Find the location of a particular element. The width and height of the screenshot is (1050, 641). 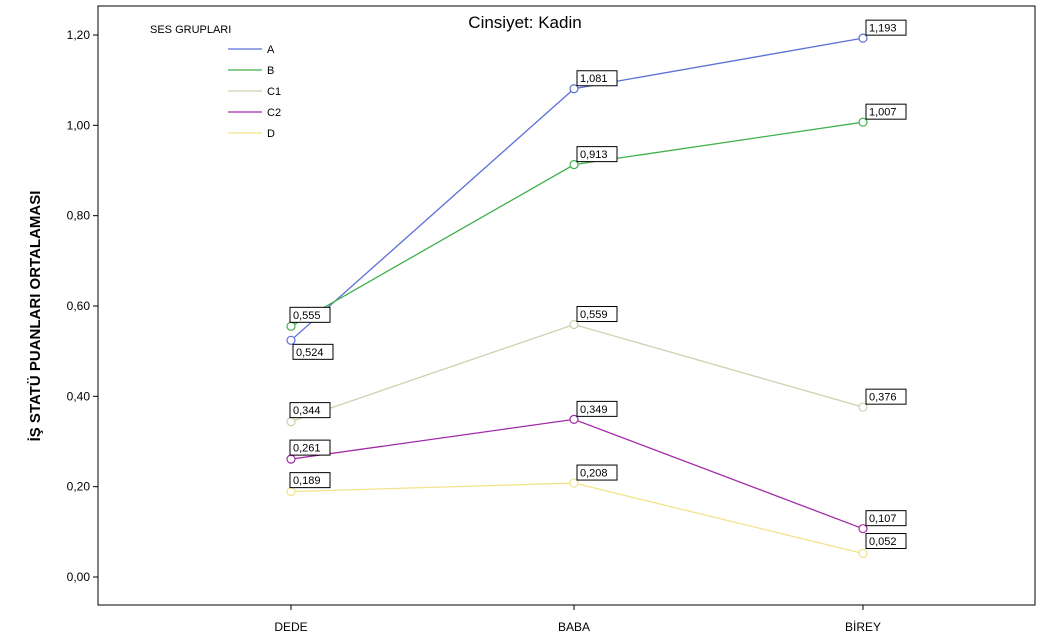

y-tick-label: 0,20 is located at coordinates (79, 487).